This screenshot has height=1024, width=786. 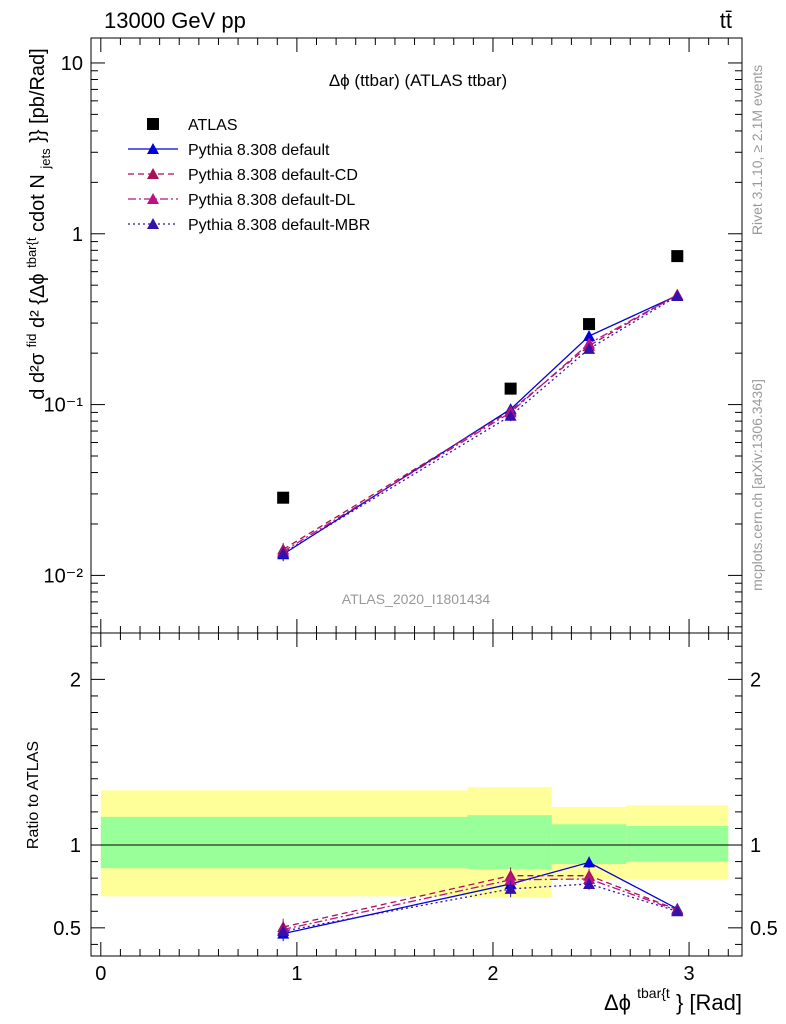 I want to click on y-tick-label: 10⁻¹, so click(x=64, y=406).